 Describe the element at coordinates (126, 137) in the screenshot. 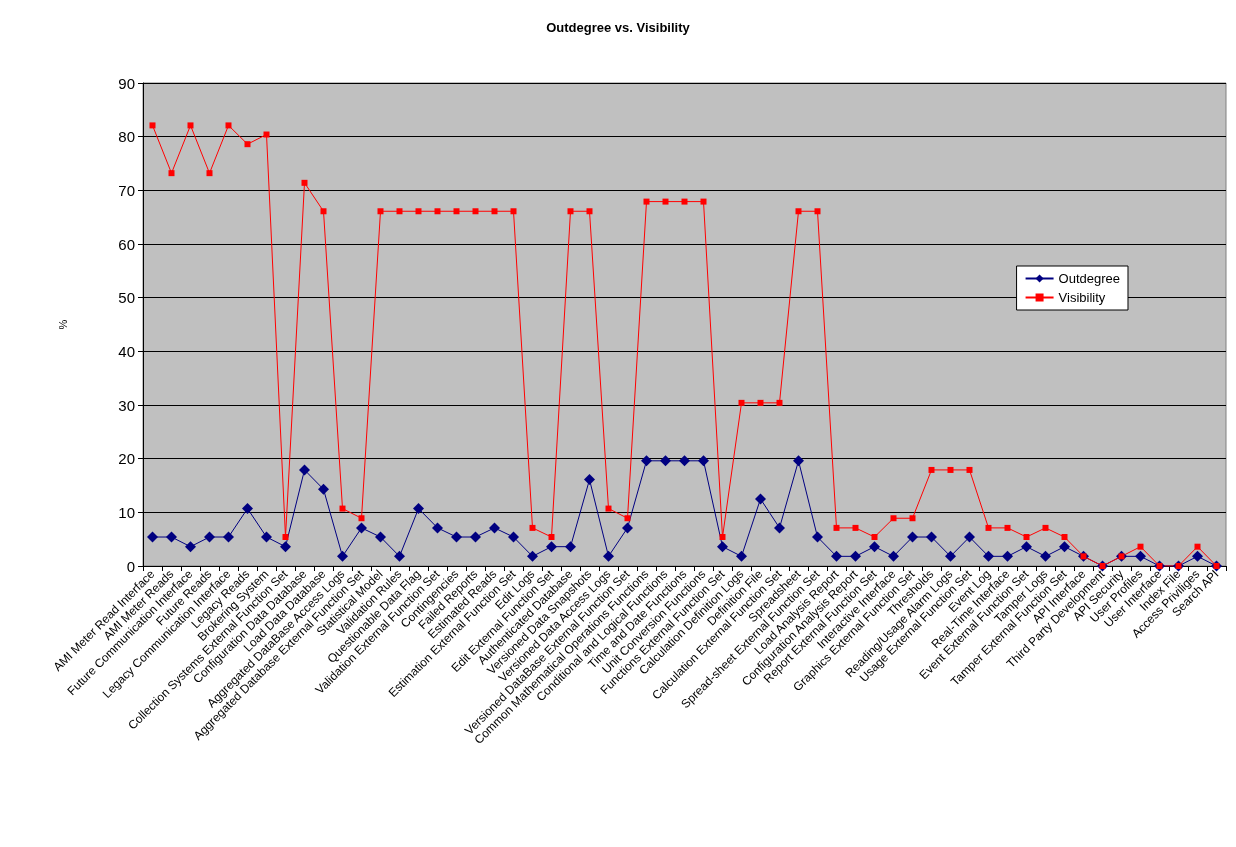

I see `y-tick-label: 80` at that location.